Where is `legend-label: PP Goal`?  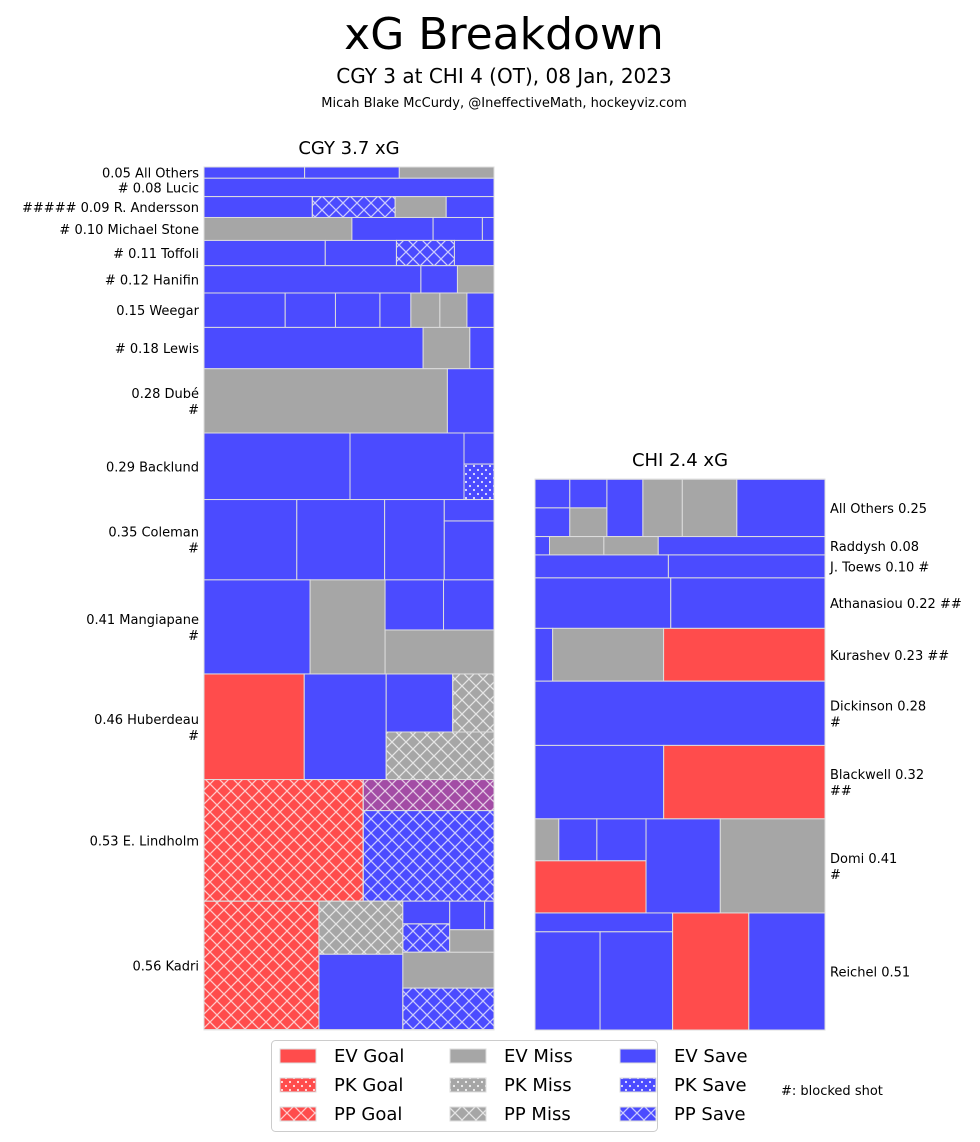 legend-label: PP Goal is located at coordinates (368, 1114).